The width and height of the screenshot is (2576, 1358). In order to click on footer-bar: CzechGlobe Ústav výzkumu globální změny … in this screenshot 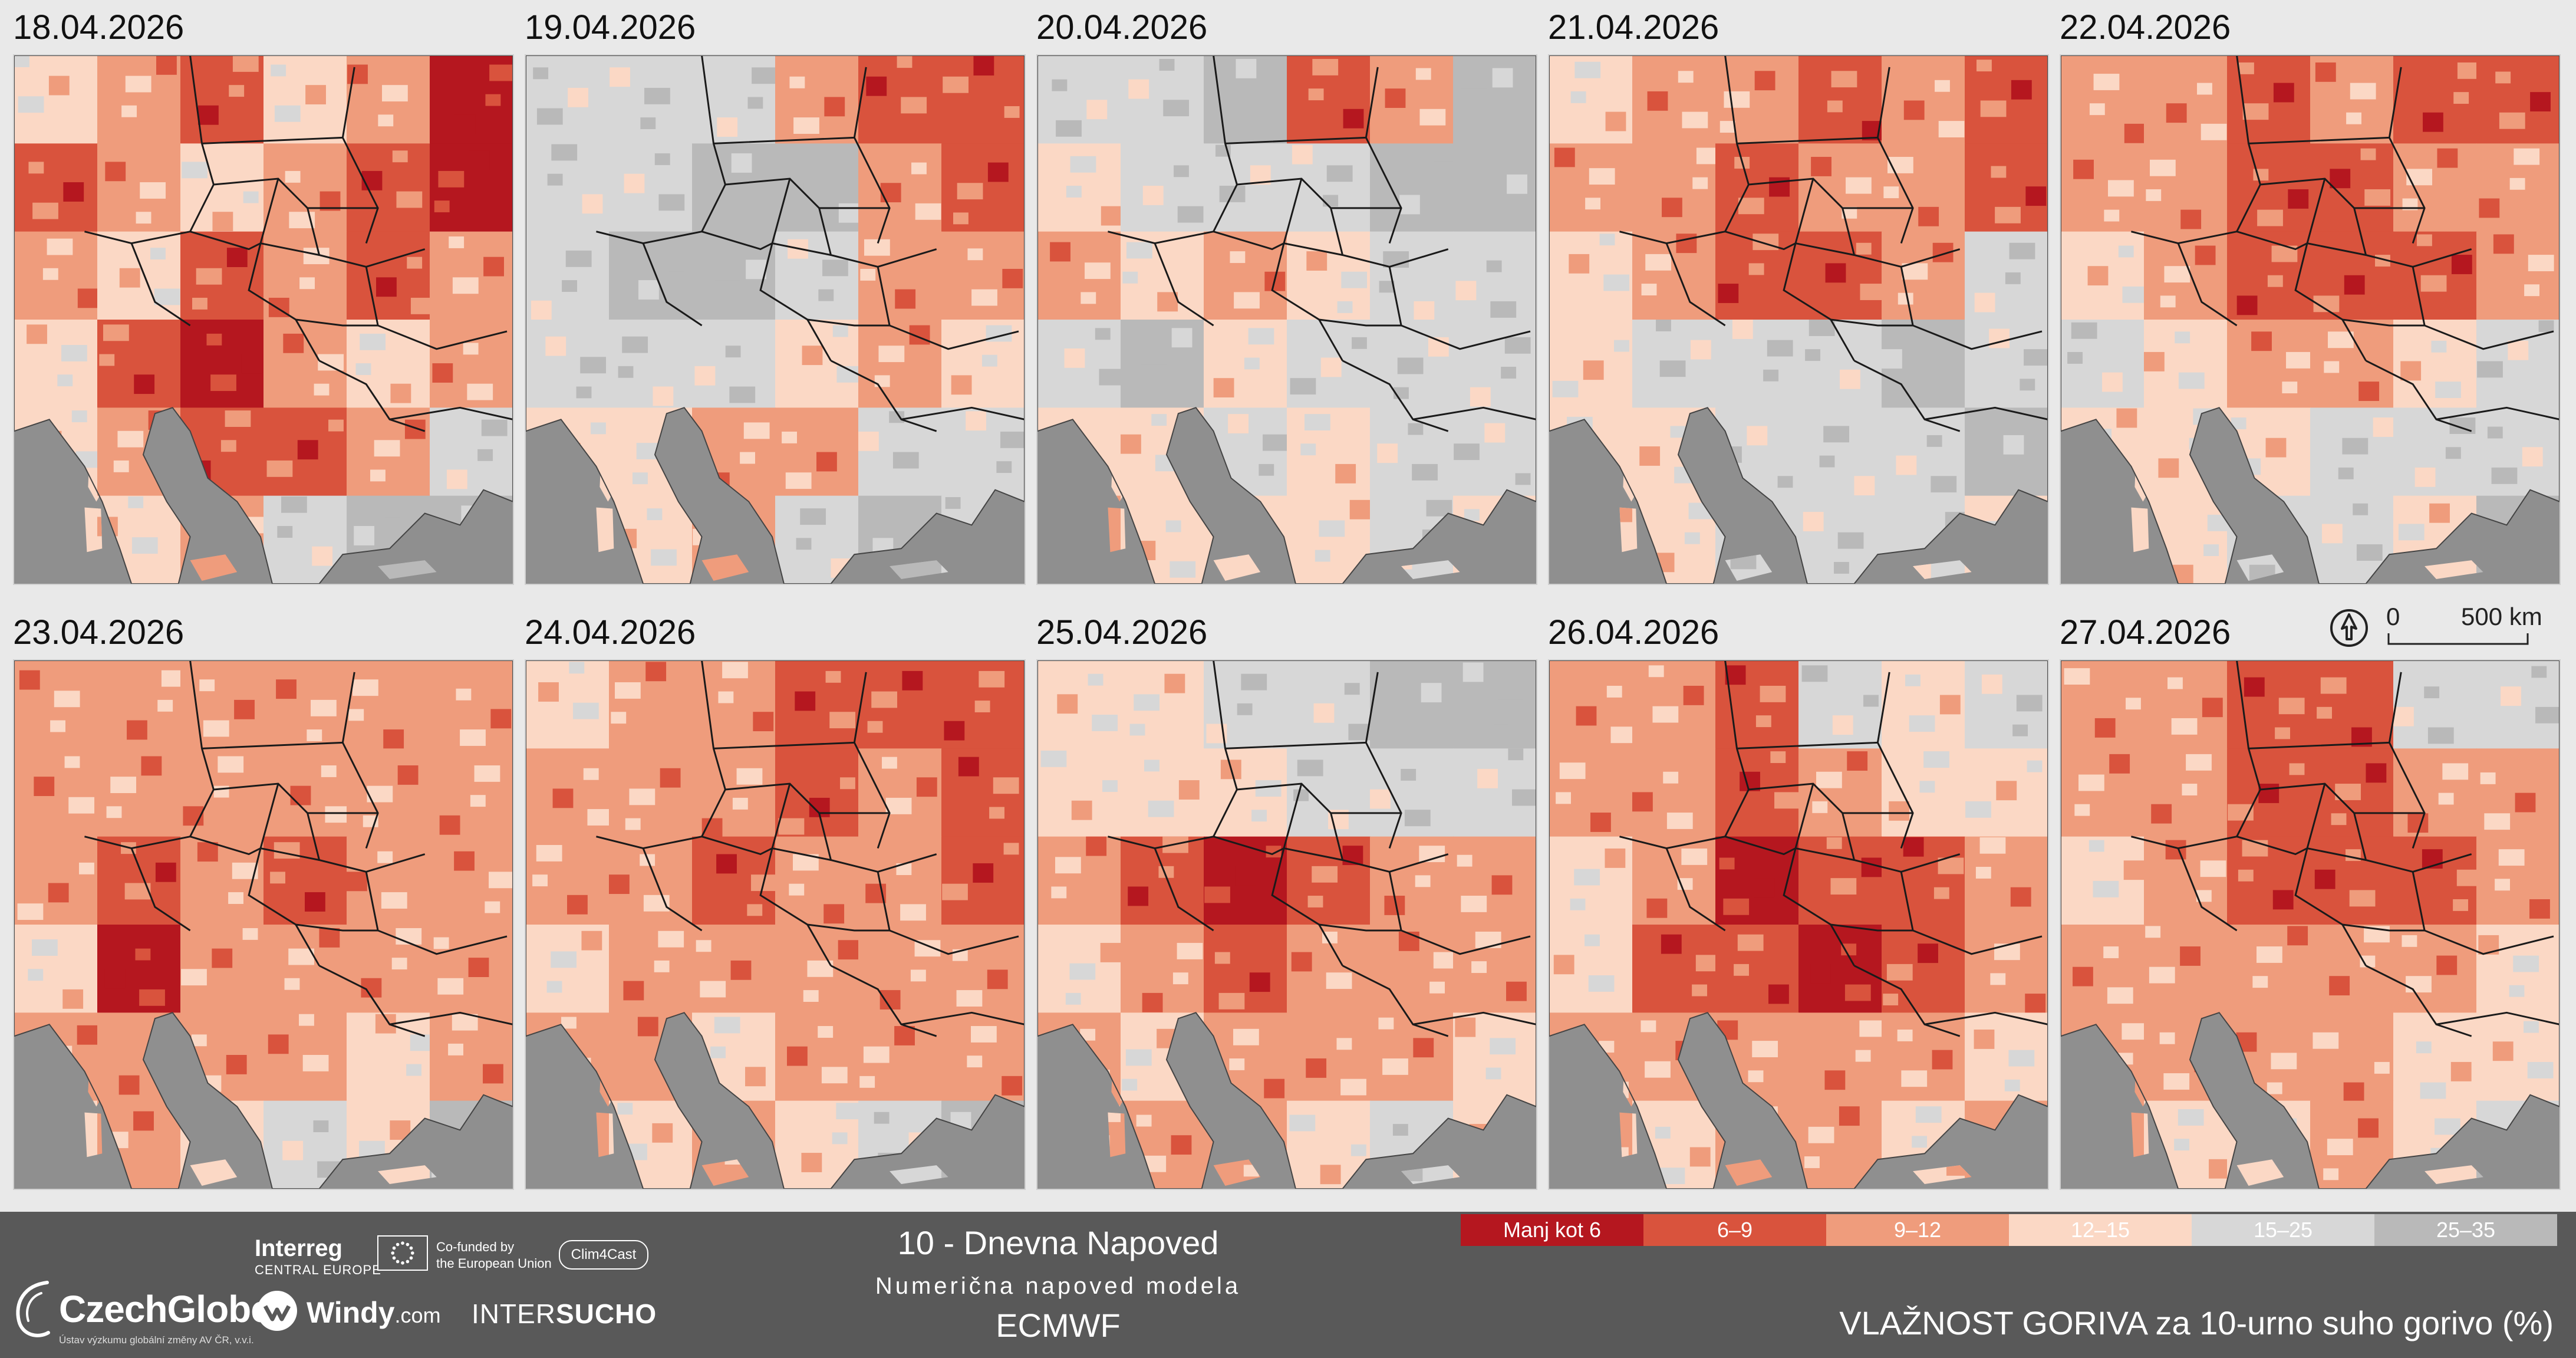, I will do `click(1288, 1285)`.